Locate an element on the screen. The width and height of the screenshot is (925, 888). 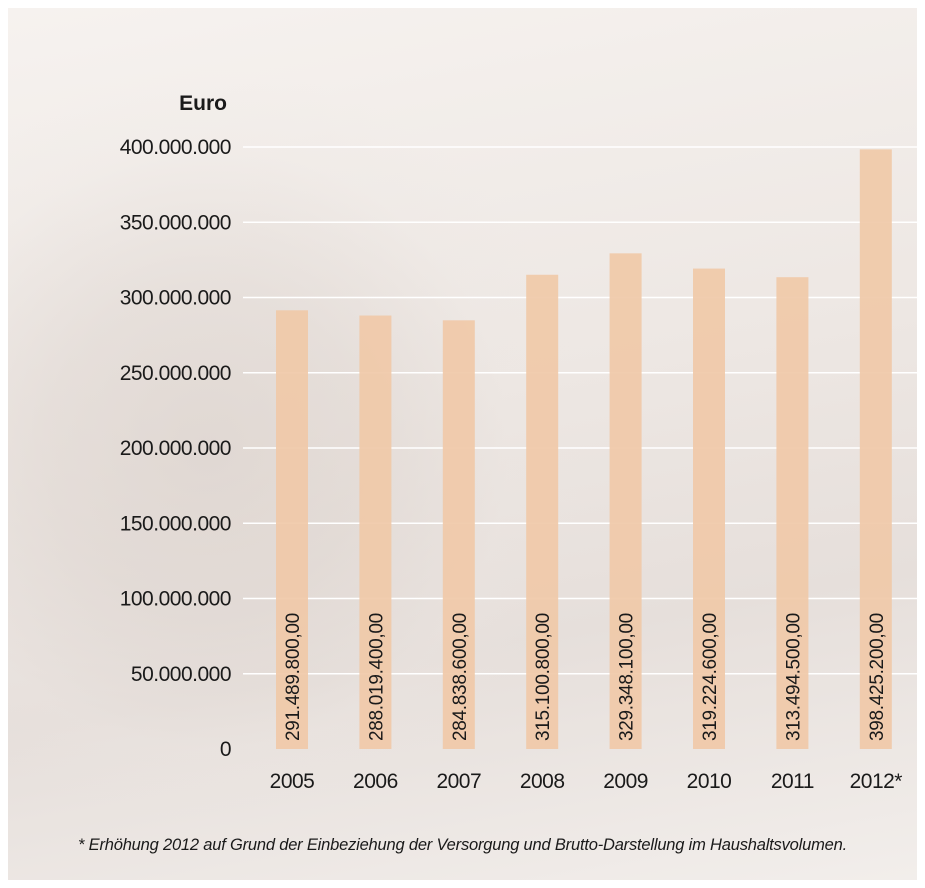
bar-value-label: 284.838.600,00 is located at coordinates (460, 677).